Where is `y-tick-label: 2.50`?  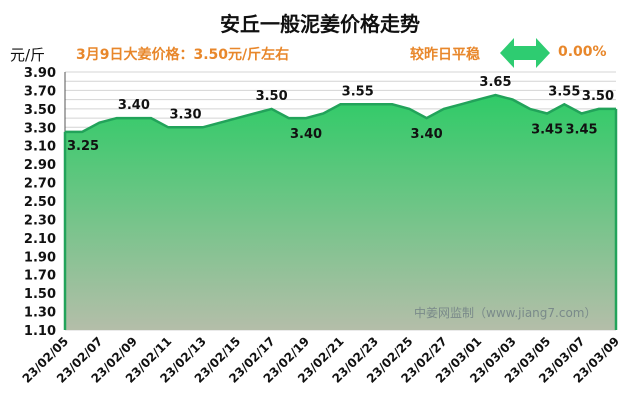 y-tick-label: 2.50 is located at coordinates (40, 202).